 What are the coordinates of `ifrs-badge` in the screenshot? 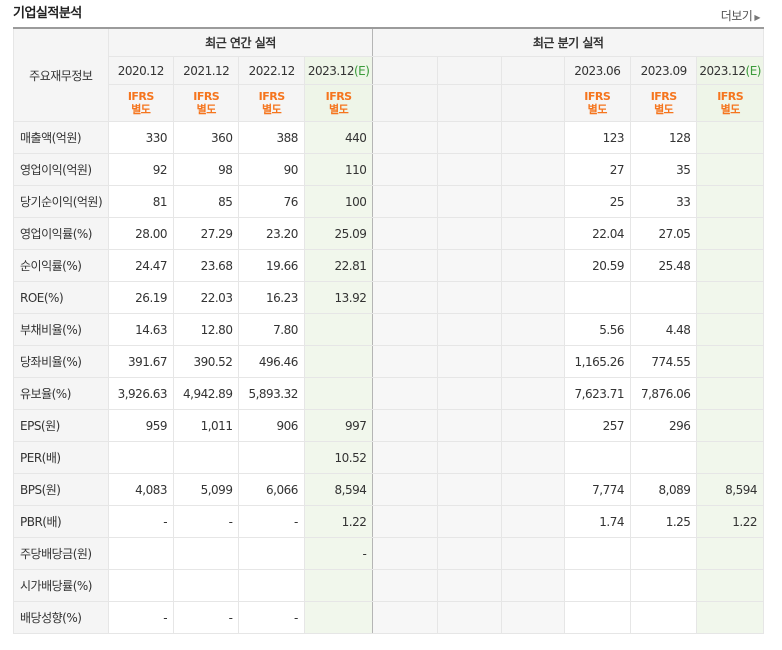 It's located at (533, 103).